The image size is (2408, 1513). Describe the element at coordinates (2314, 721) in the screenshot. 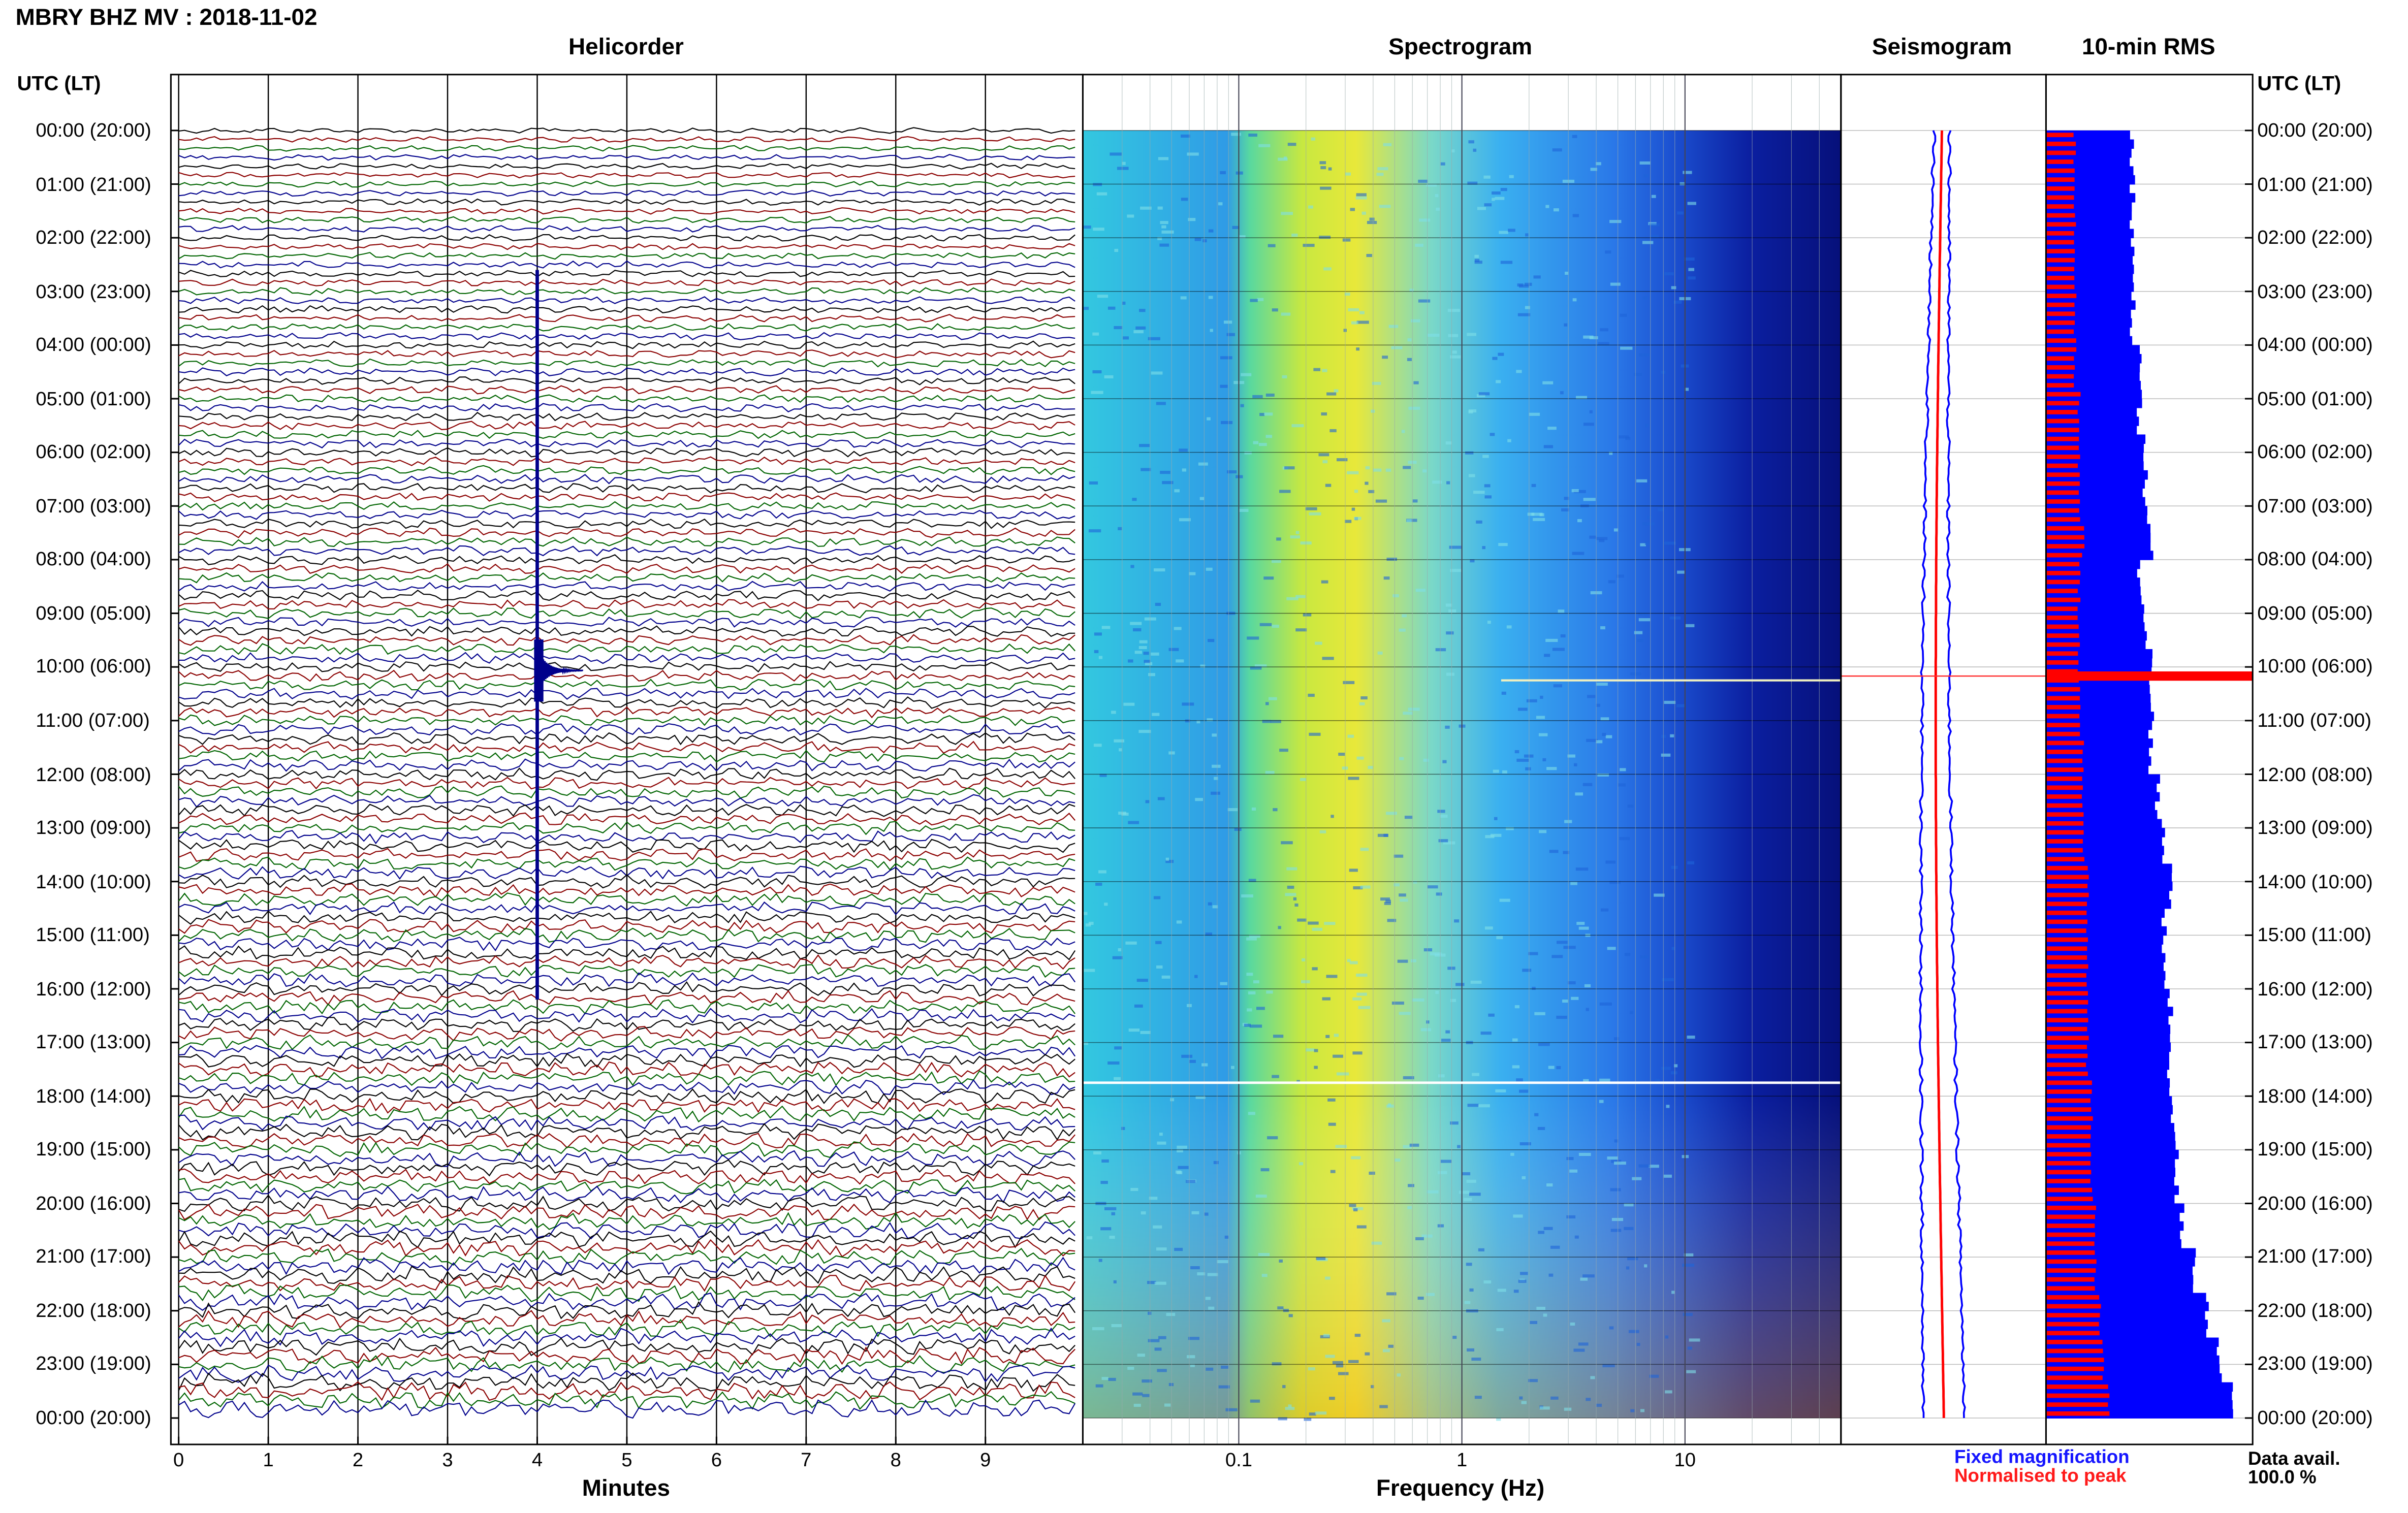

I see `time-label-right: 11:00 (07:00)` at that location.